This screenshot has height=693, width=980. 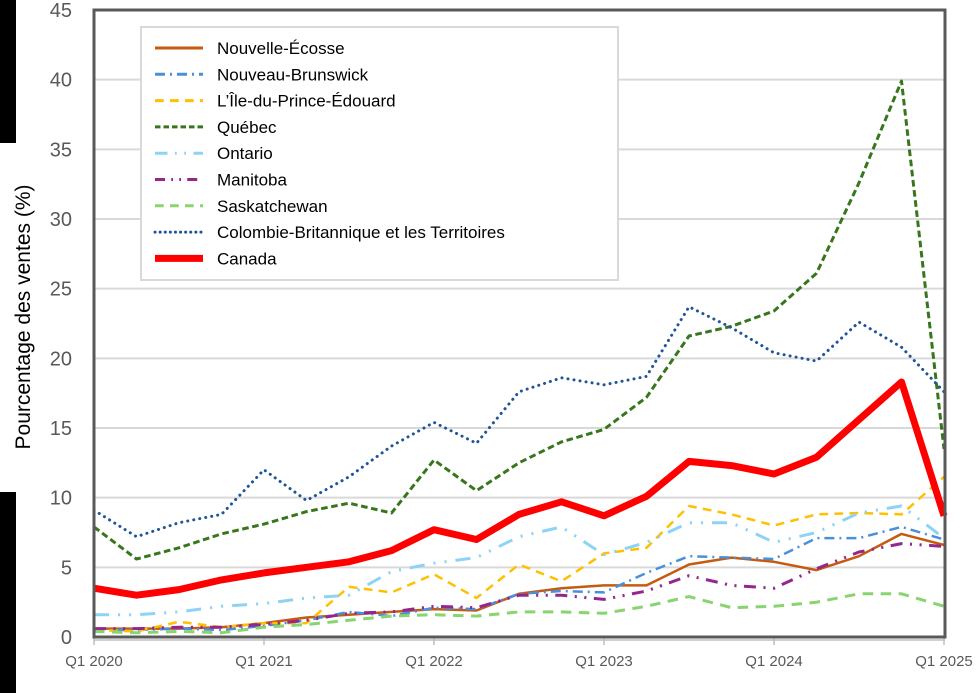 What do you see at coordinates (306, 101) in the screenshot?
I see `legend-label: L’Île-du-Prince-Édouard` at bounding box center [306, 101].